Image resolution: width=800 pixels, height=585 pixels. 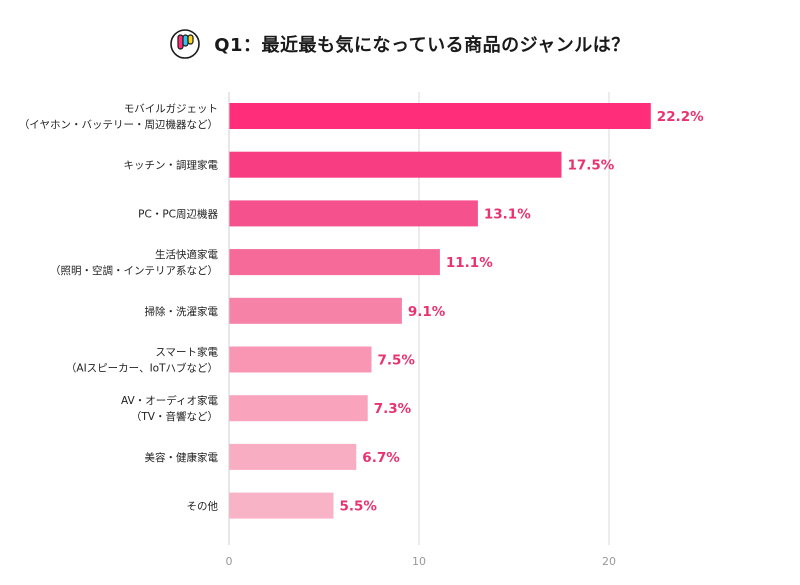 What do you see at coordinates (680, 117) in the screenshot?
I see `data-label: 22.2%` at bounding box center [680, 117].